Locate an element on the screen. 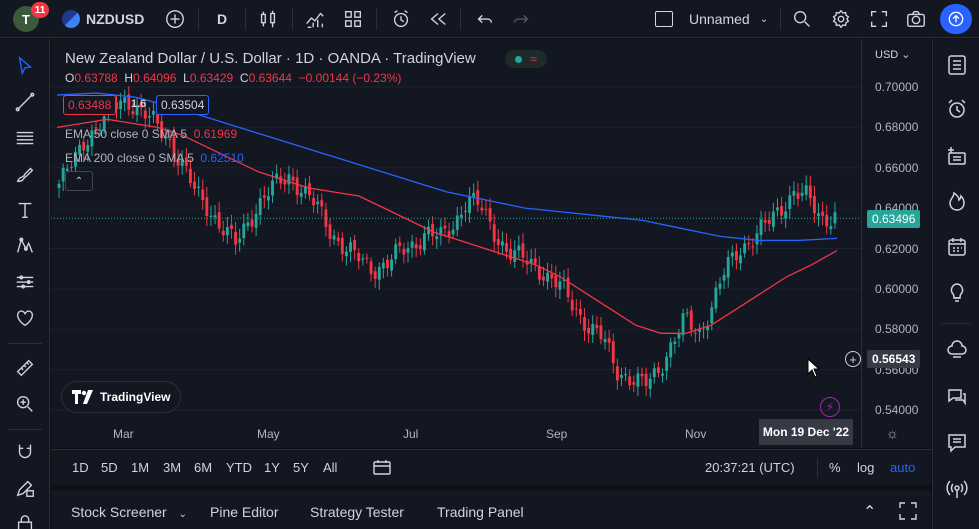  redo-button is located at coordinates (521, 19).